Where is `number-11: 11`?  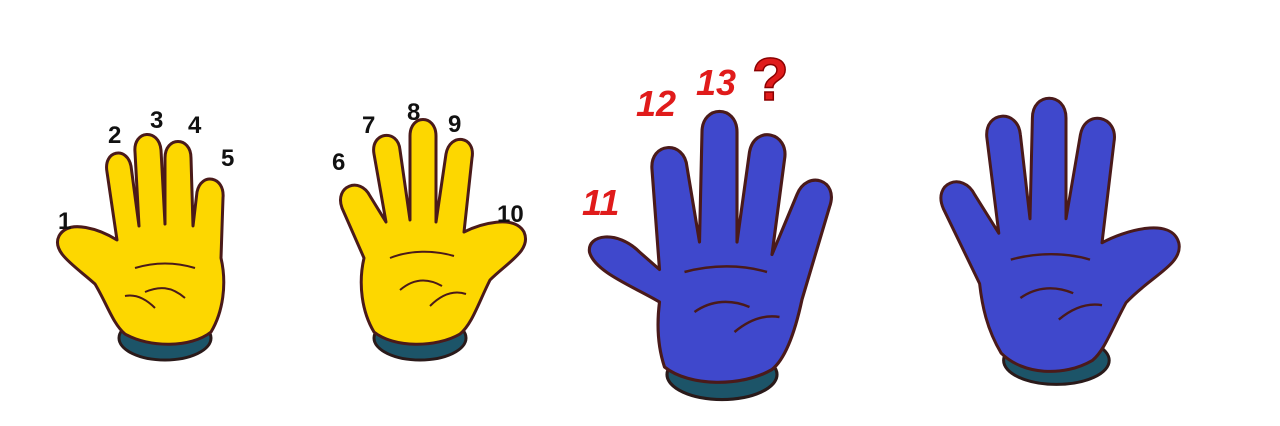 number-11: 11 is located at coordinates (600, 202).